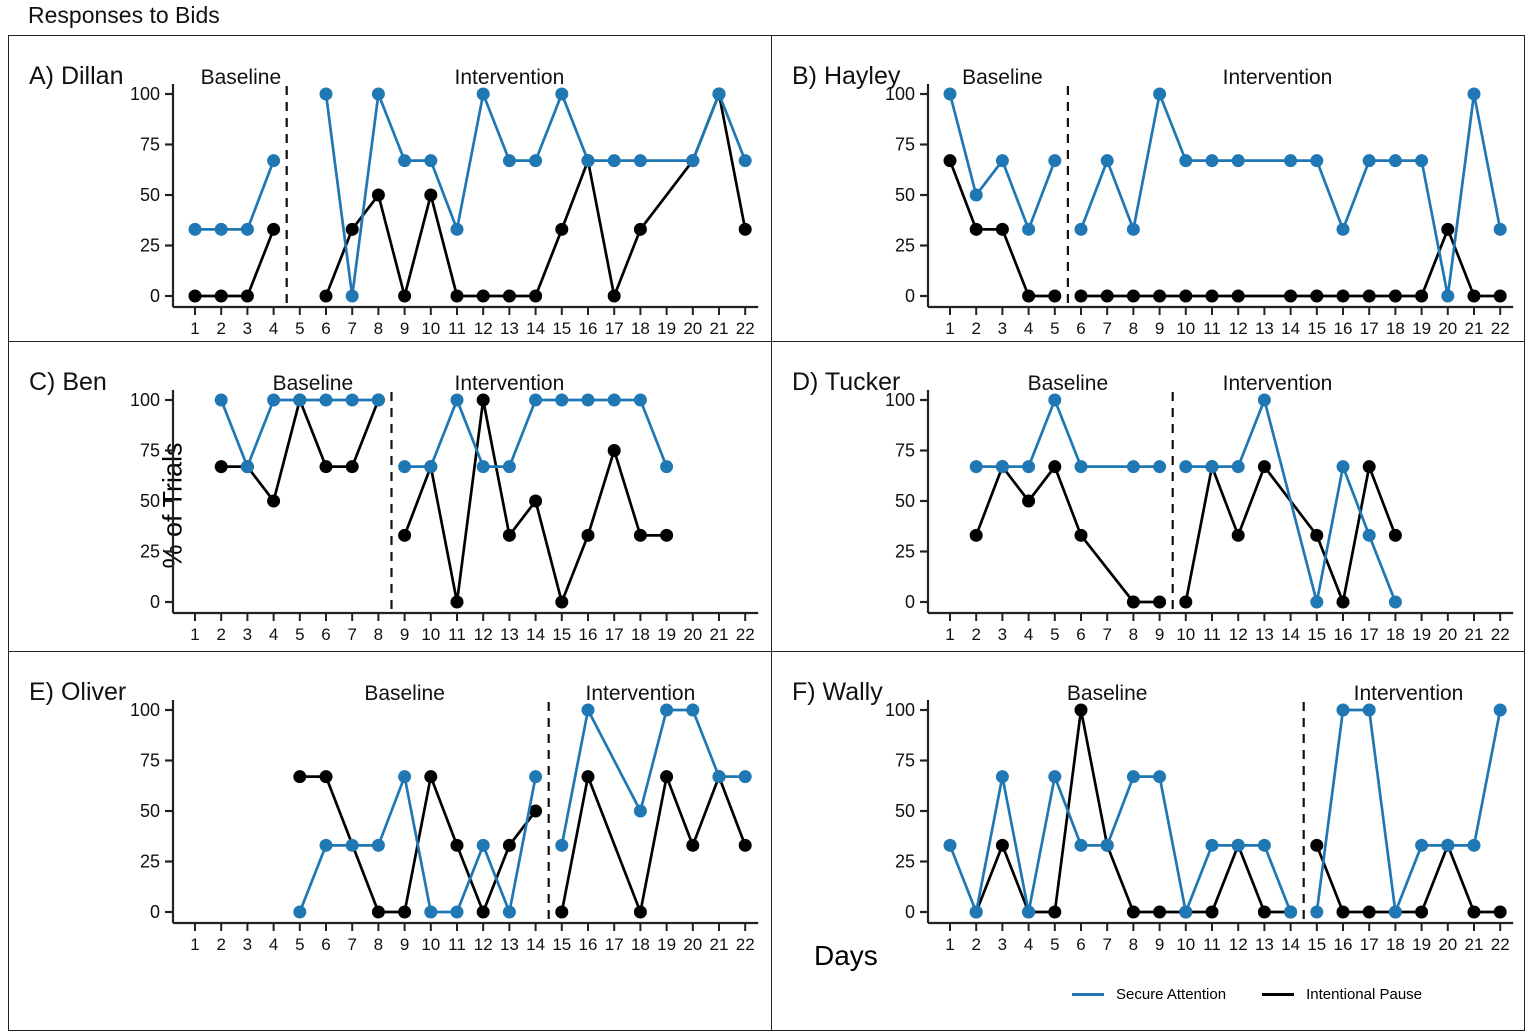 This screenshot has height=1035, width=1535. What do you see at coordinates (1395, 944) in the screenshot?
I see `x-tick-label: 18` at bounding box center [1395, 944].